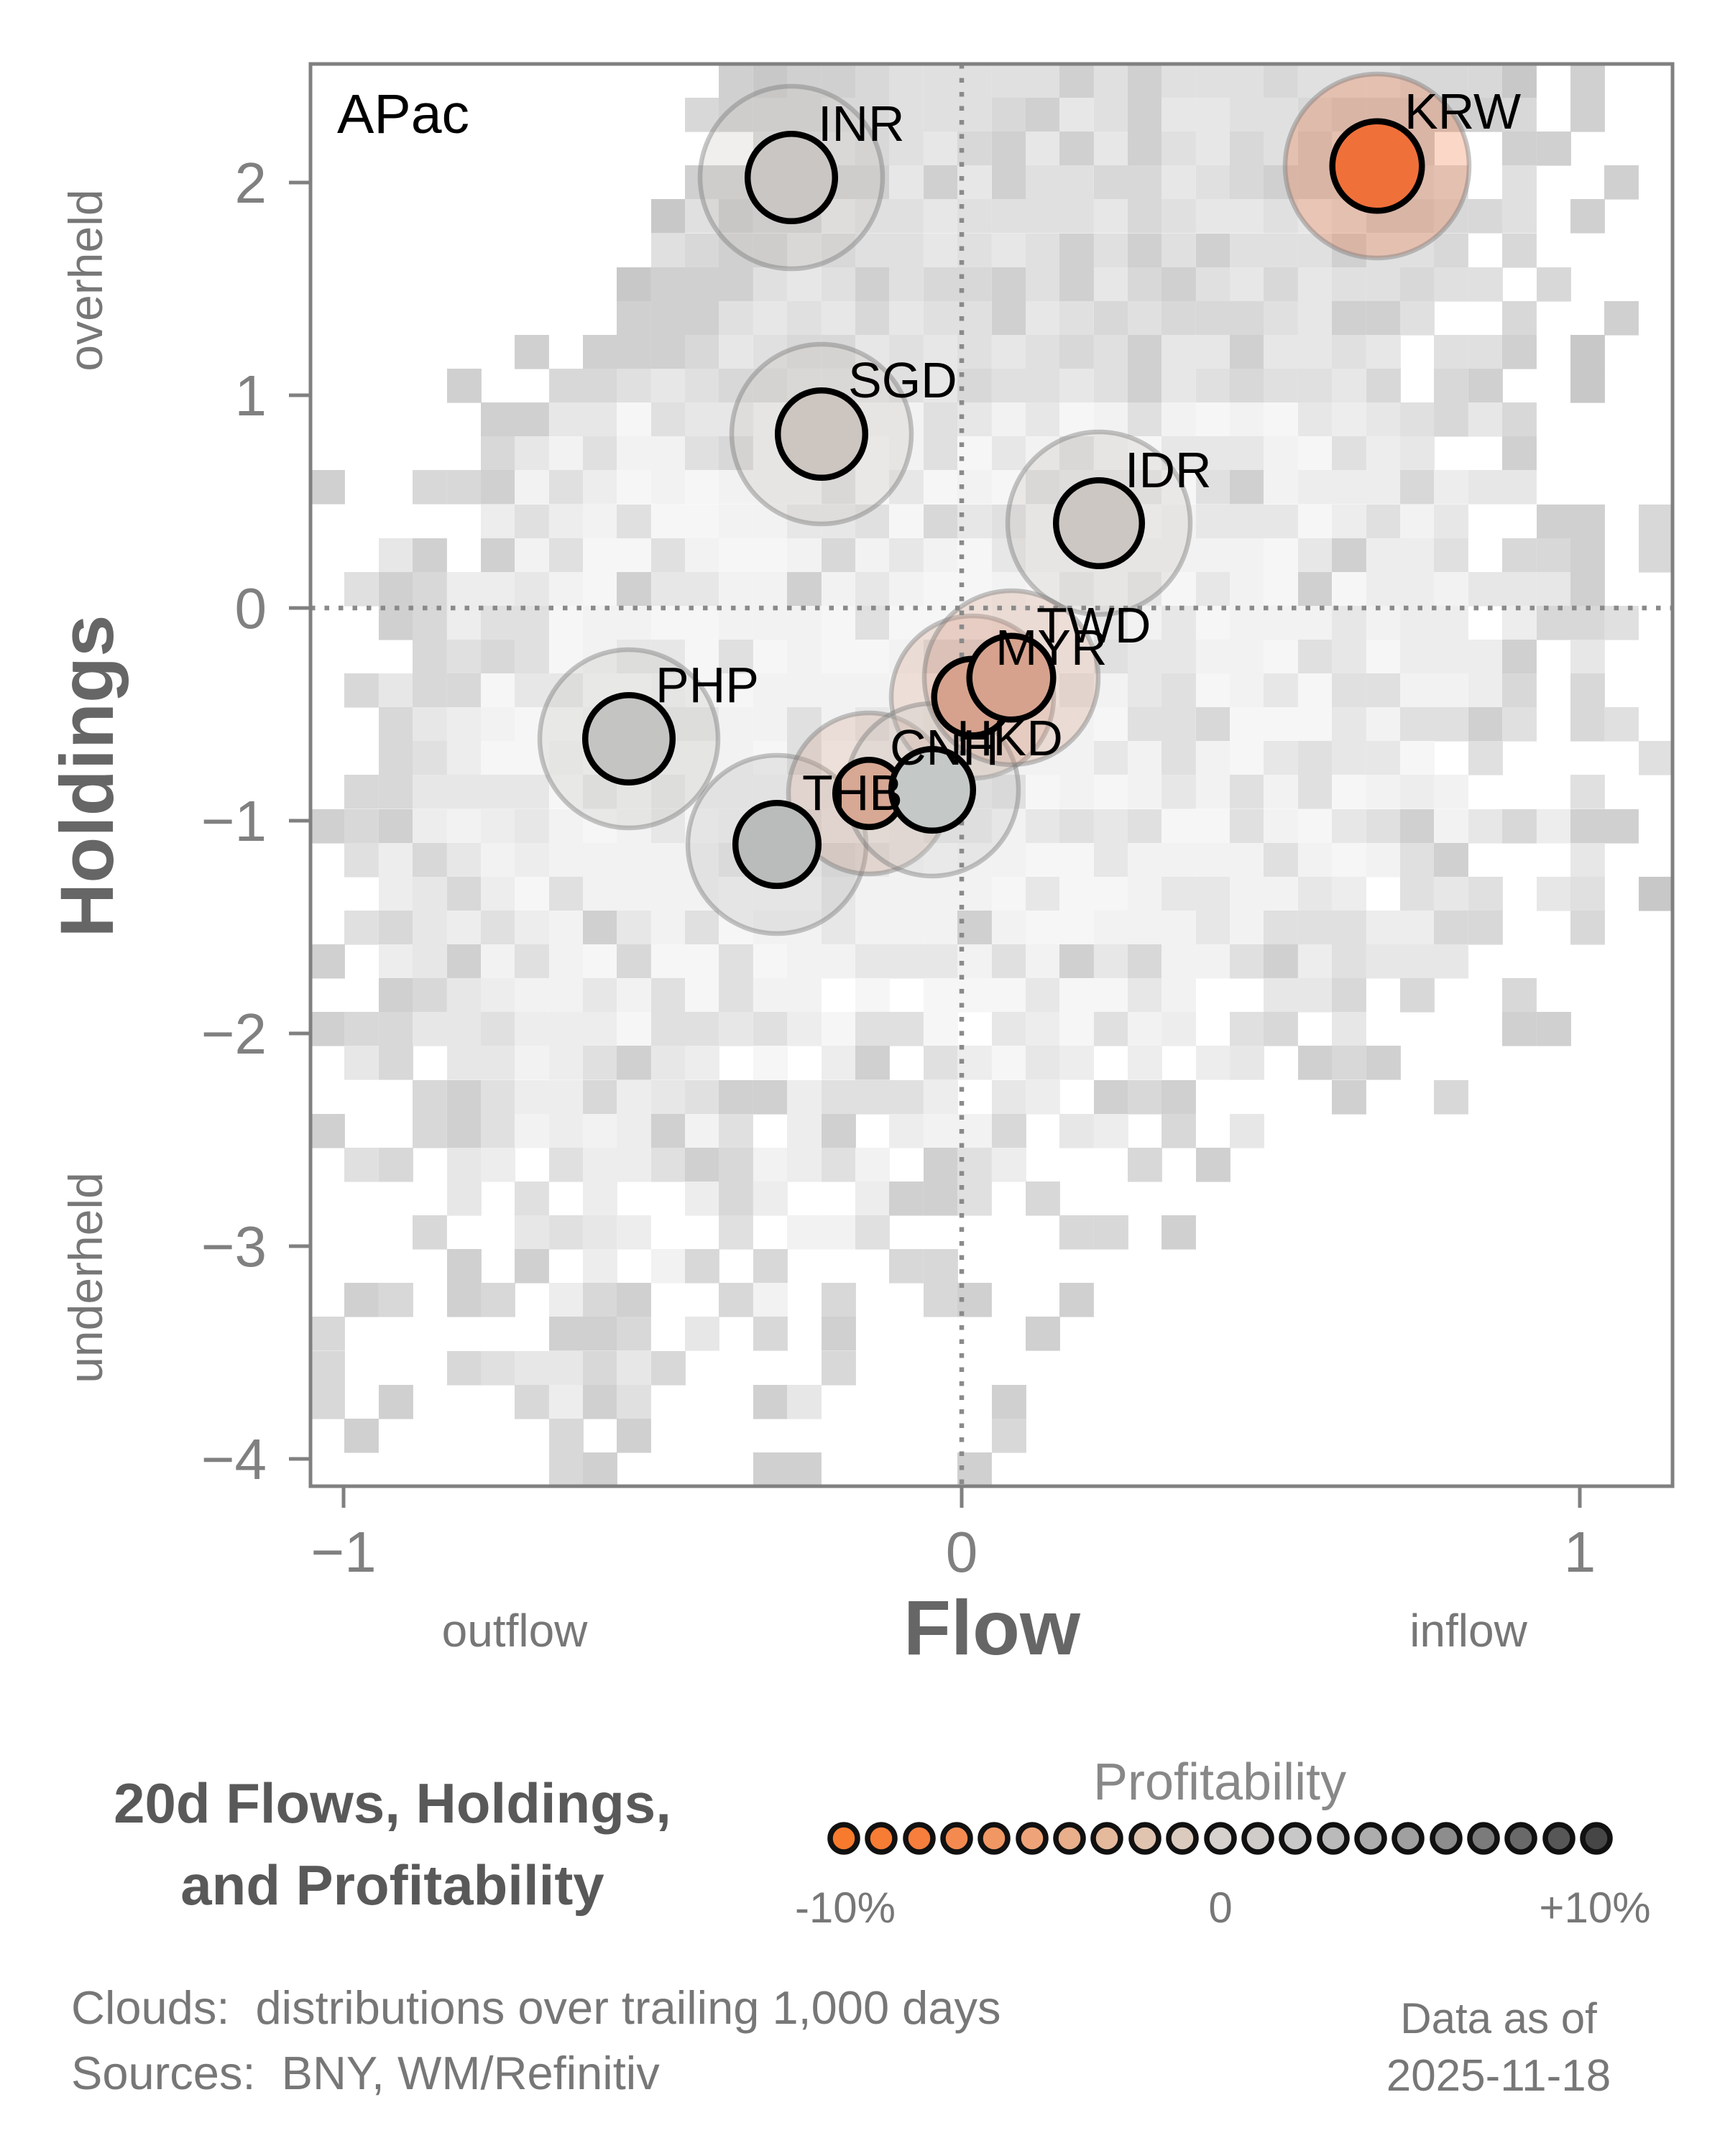  What do you see at coordinates (85, 1277) in the screenshot?
I see `svg-text: underheld` at bounding box center [85, 1277].